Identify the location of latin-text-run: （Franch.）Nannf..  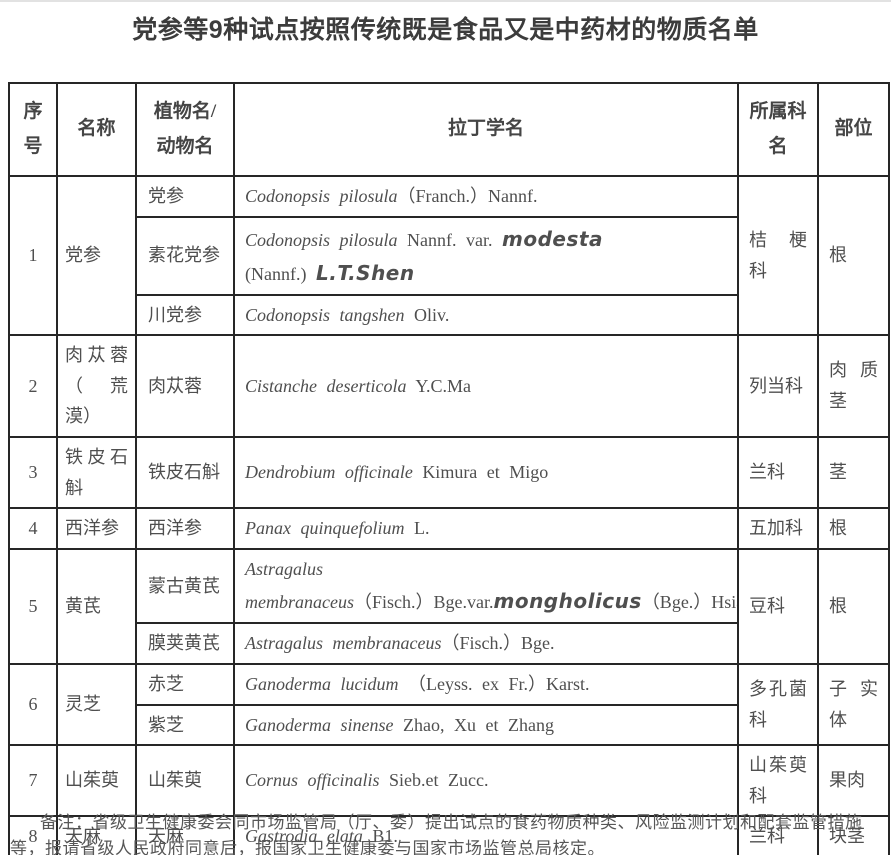
(467, 196).